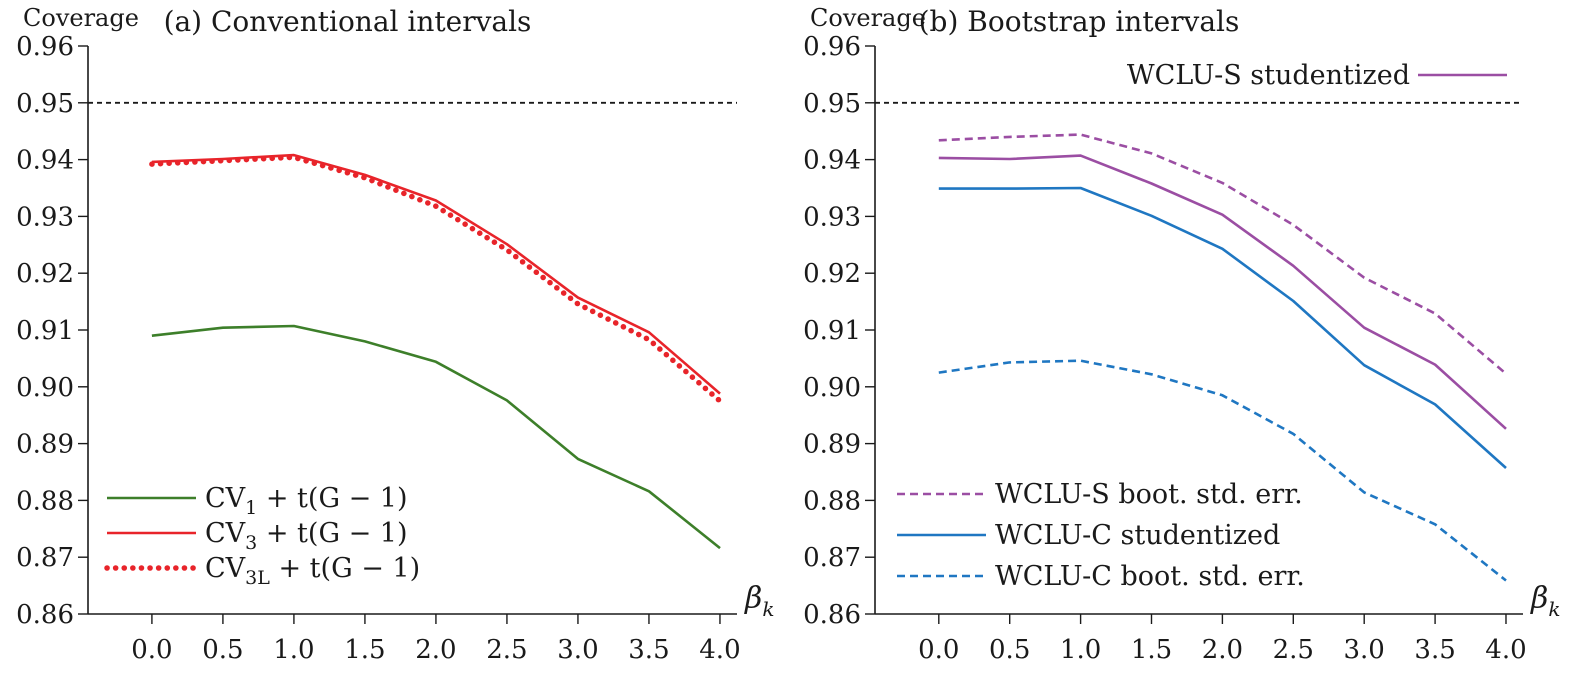  I want to click on legend-label-sub: 3, so click(251, 543).